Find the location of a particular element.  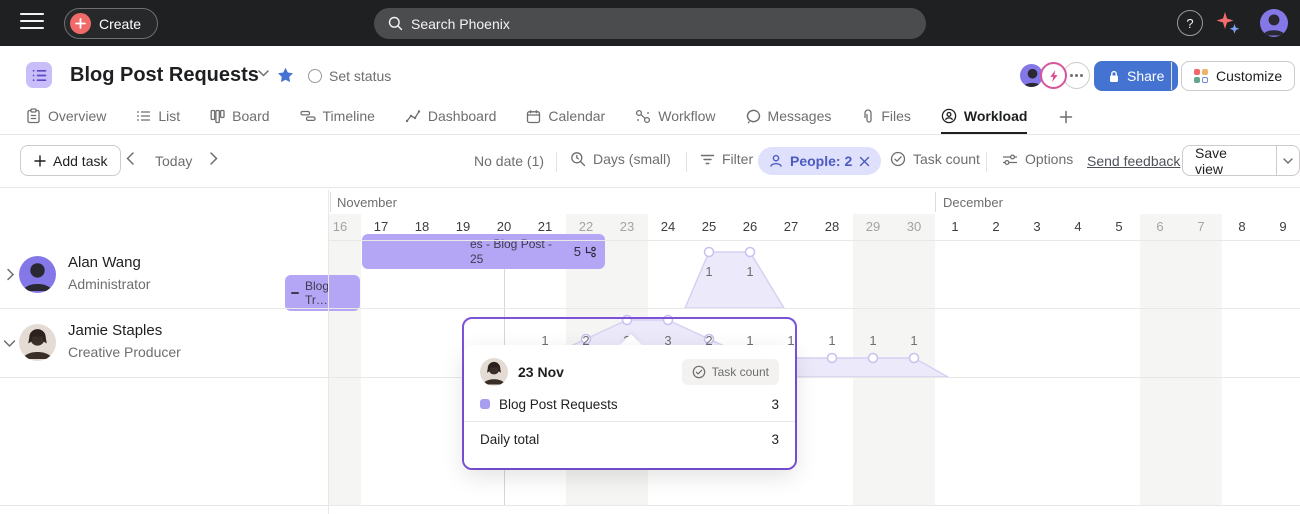

create-button: Create is located at coordinates (111, 23).